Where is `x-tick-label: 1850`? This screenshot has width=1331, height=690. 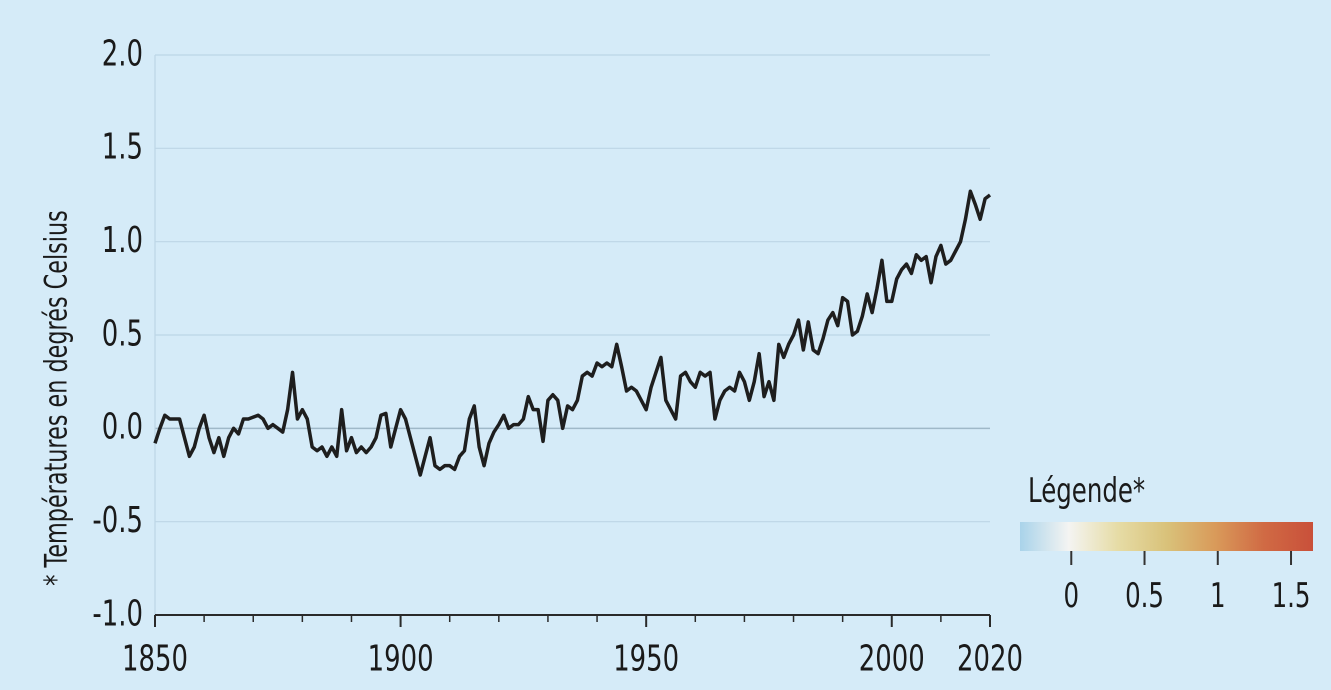
x-tick-label: 1850 is located at coordinates (155, 658).